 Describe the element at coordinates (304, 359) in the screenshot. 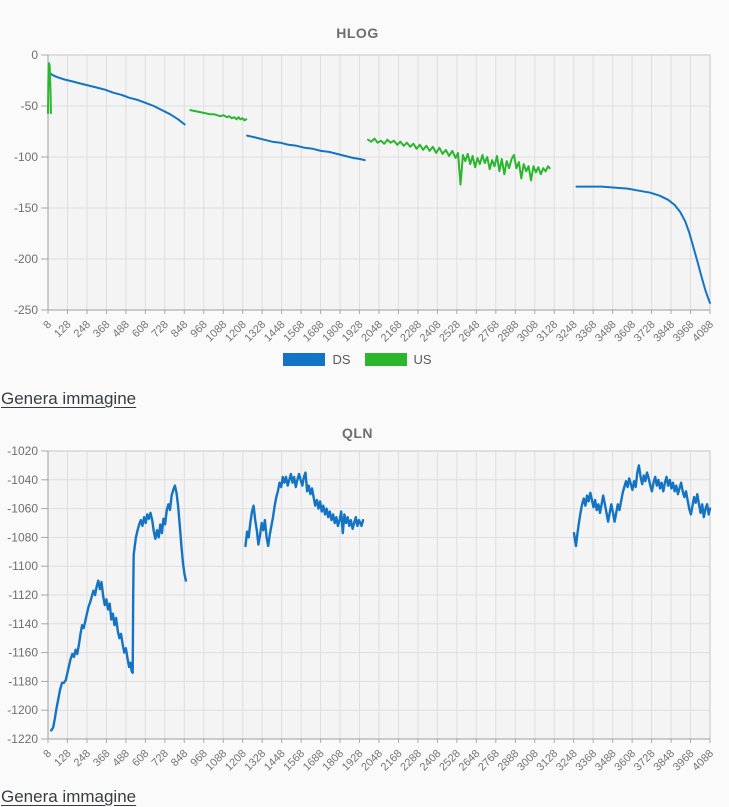

I see `ds-color-swatch` at that location.